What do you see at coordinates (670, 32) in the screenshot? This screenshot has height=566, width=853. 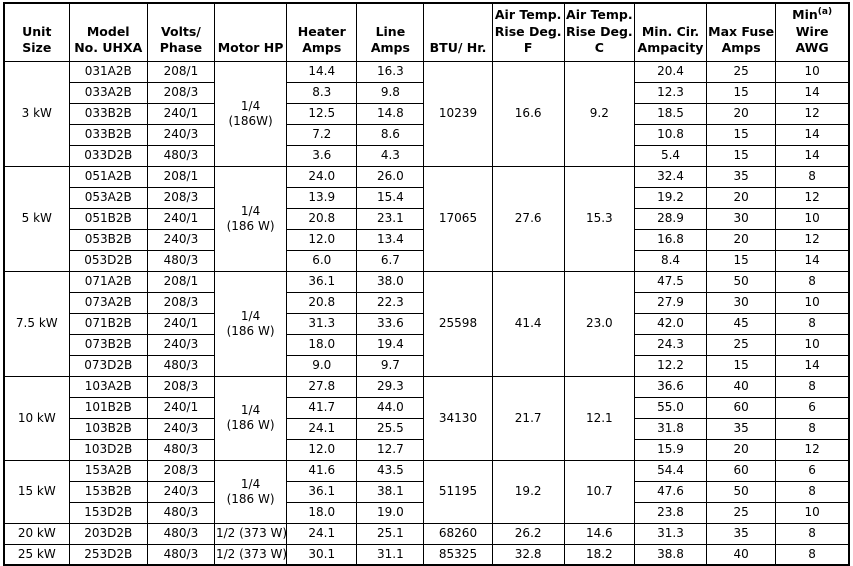 I see `column-header-min-cir-ampacity: Min. Cir. Ampacity` at bounding box center [670, 32].